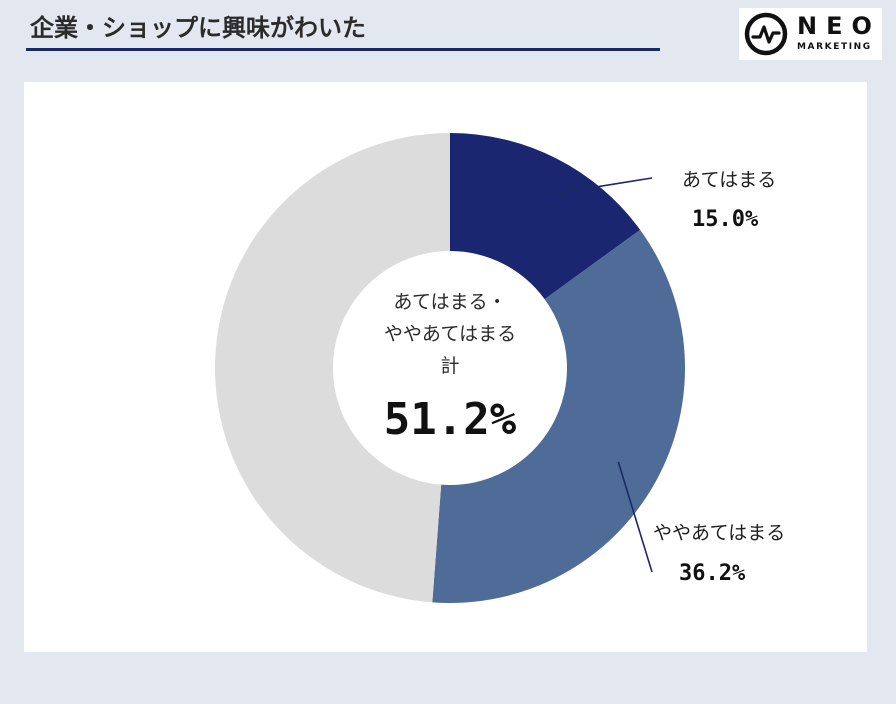 The image size is (896, 704). I want to click on center-label-line-1: あてはまる・, so click(449, 302).